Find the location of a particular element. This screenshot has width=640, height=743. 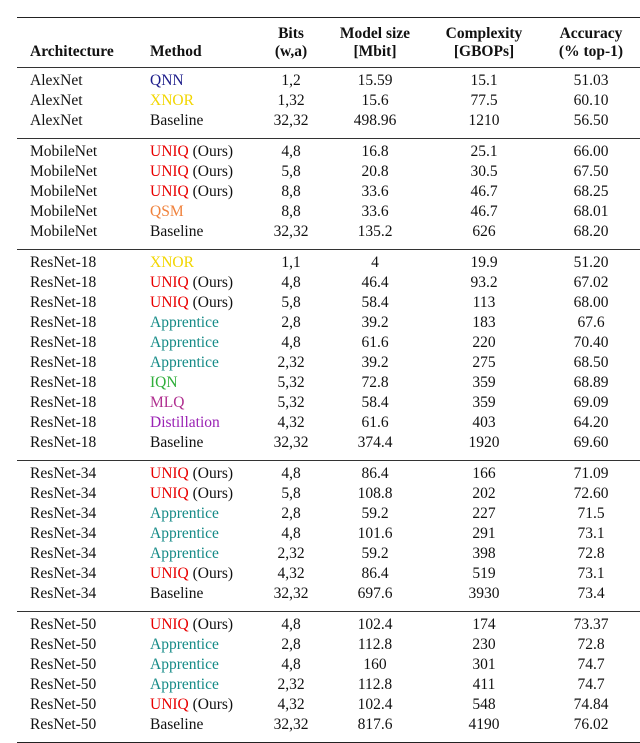

header-accuracy: Accuracy (% top-1) is located at coordinates (591, 43).